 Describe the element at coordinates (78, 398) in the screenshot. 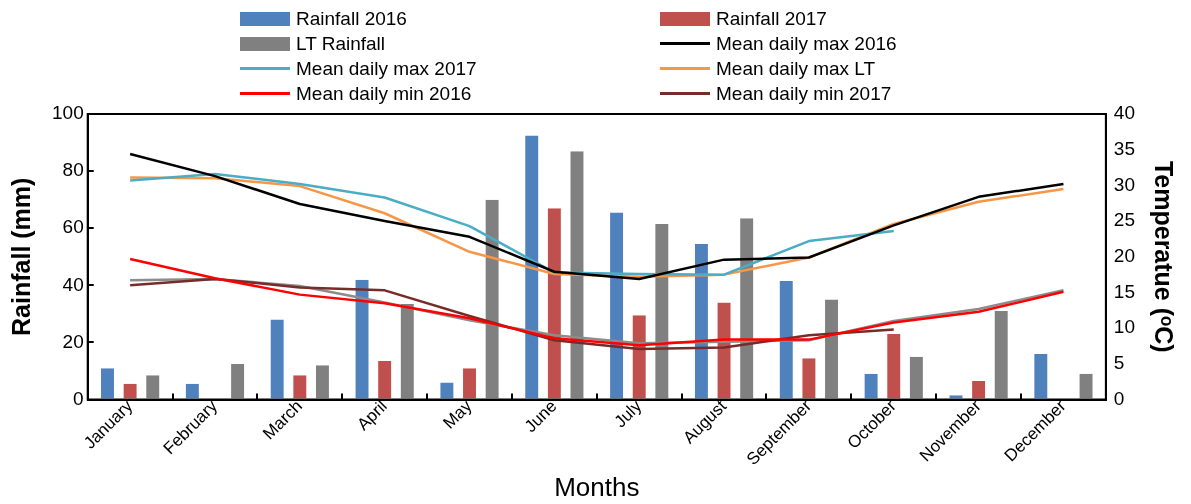

I see `y-tick-label: 0` at that location.